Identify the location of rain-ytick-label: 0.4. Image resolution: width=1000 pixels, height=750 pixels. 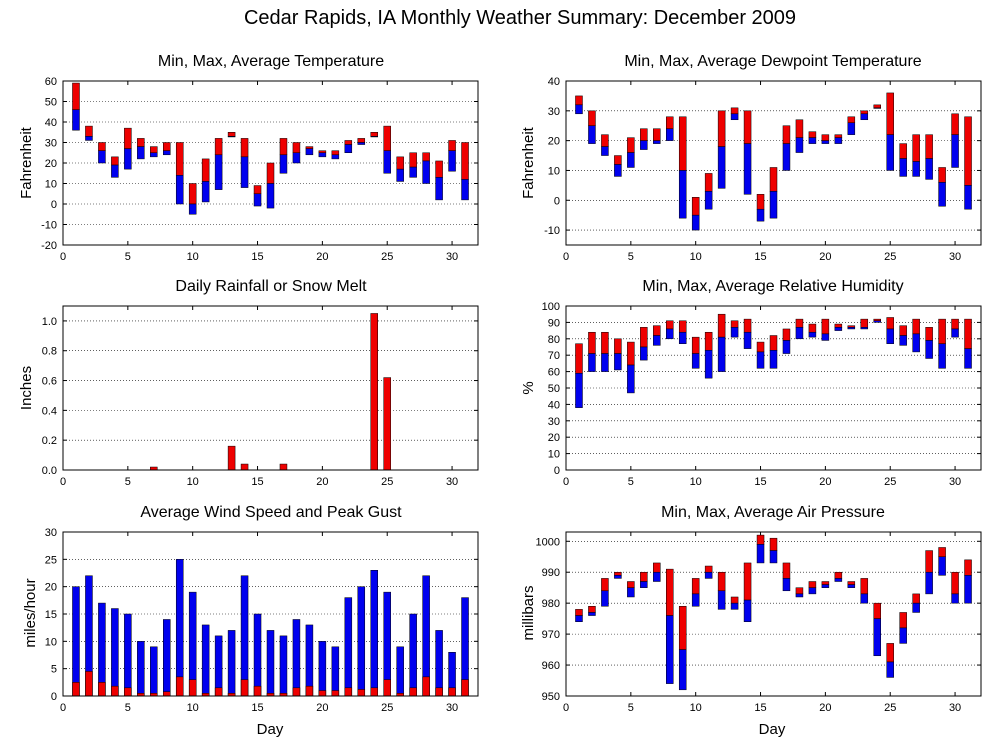
(49, 411).